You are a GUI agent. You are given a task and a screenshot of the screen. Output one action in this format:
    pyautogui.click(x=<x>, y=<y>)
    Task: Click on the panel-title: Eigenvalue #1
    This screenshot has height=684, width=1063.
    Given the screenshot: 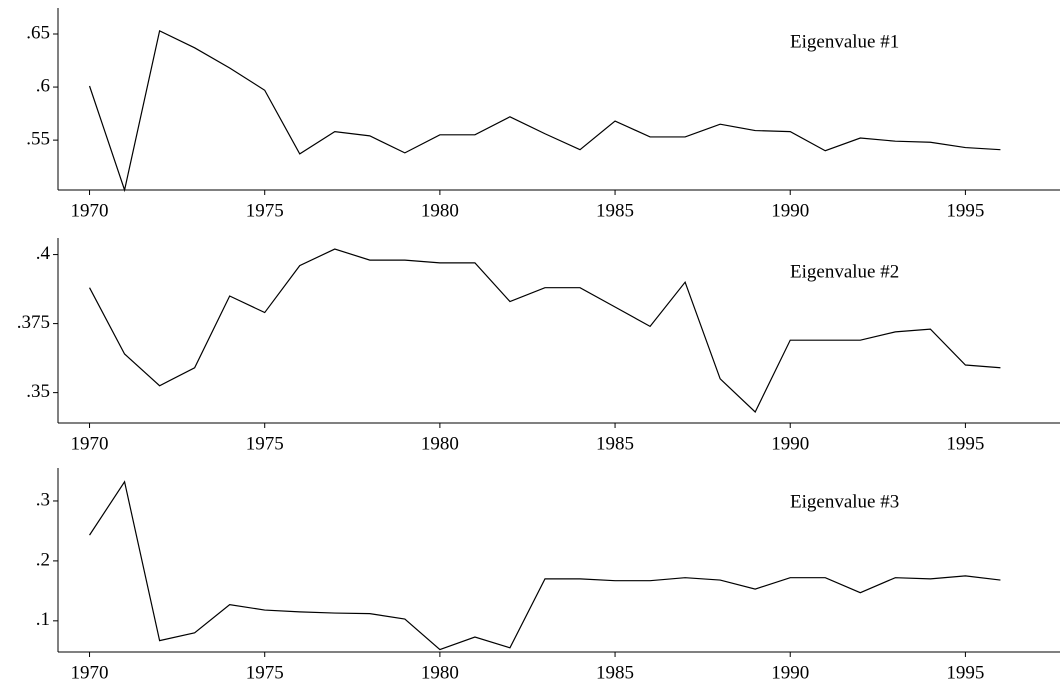 What is the action you would take?
    pyautogui.click(x=844, y=41)
    